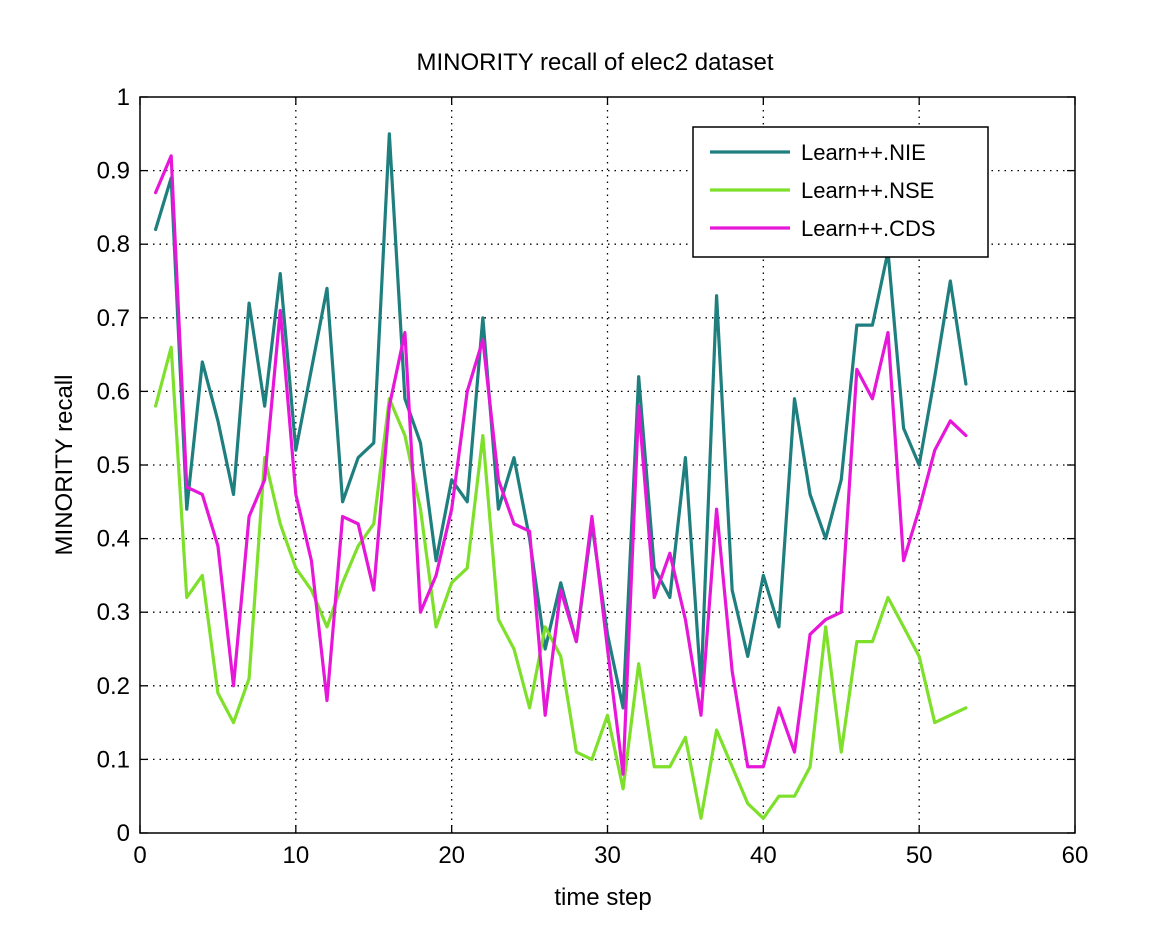 The image size is (1162, 930). I want to click on chart-title: MINORITY recall of elec2 dataset, so click(594, 62).